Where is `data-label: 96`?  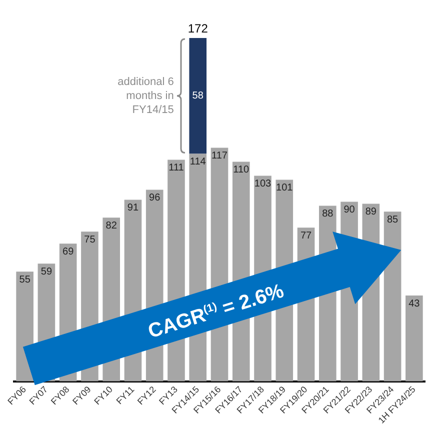
data-label: 96 is located at coordinates (155, 198).